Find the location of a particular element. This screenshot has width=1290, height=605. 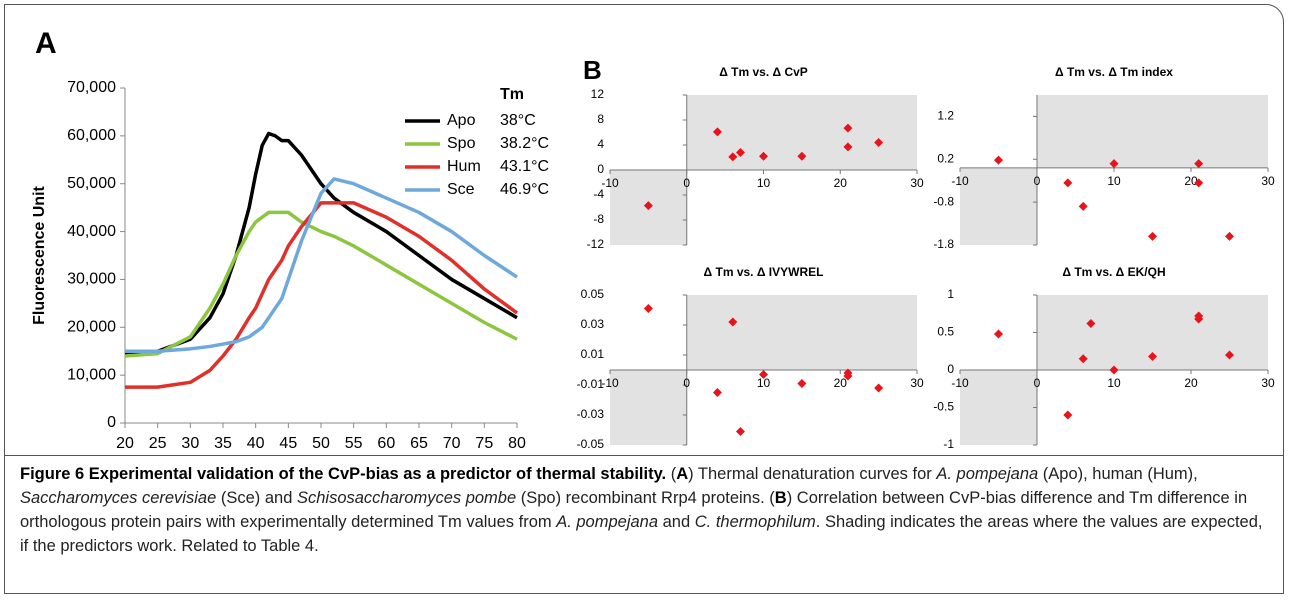

y-tick-label: -1 is located at coordinates (948, 444).